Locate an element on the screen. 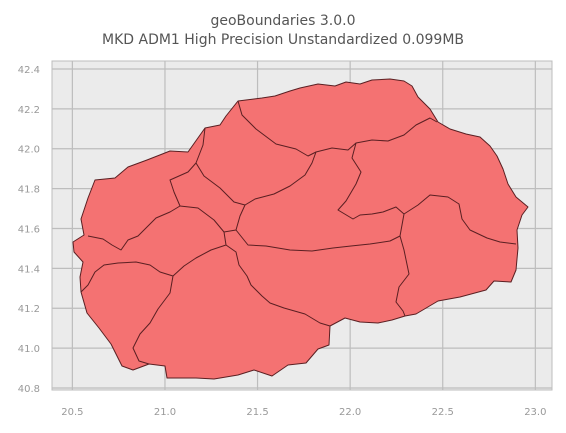 This screenshot has width=566, height=433. y-tick-label: 42.0 is located at coordinates (29, 150).